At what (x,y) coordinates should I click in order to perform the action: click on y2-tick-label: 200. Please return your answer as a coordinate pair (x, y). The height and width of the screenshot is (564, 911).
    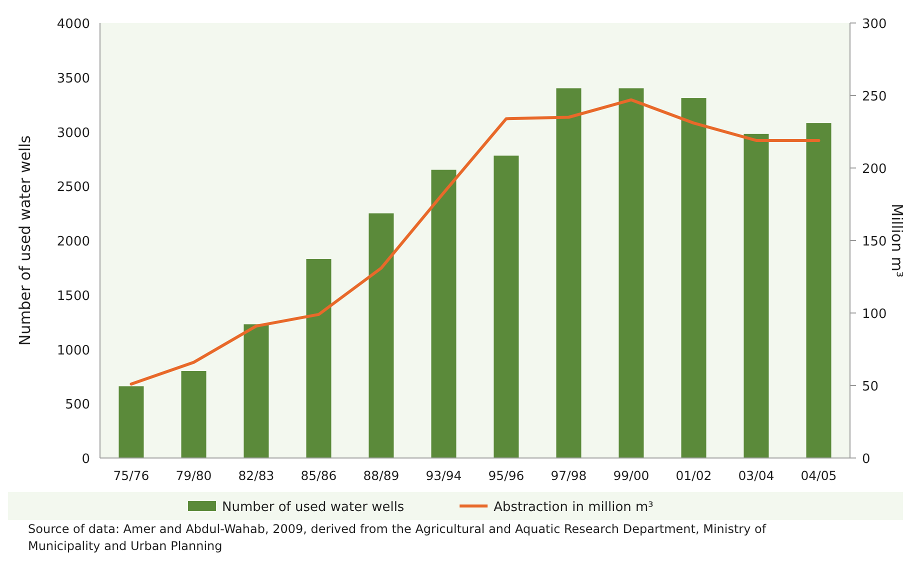
    Looking at the image, I should click on (874, 169).